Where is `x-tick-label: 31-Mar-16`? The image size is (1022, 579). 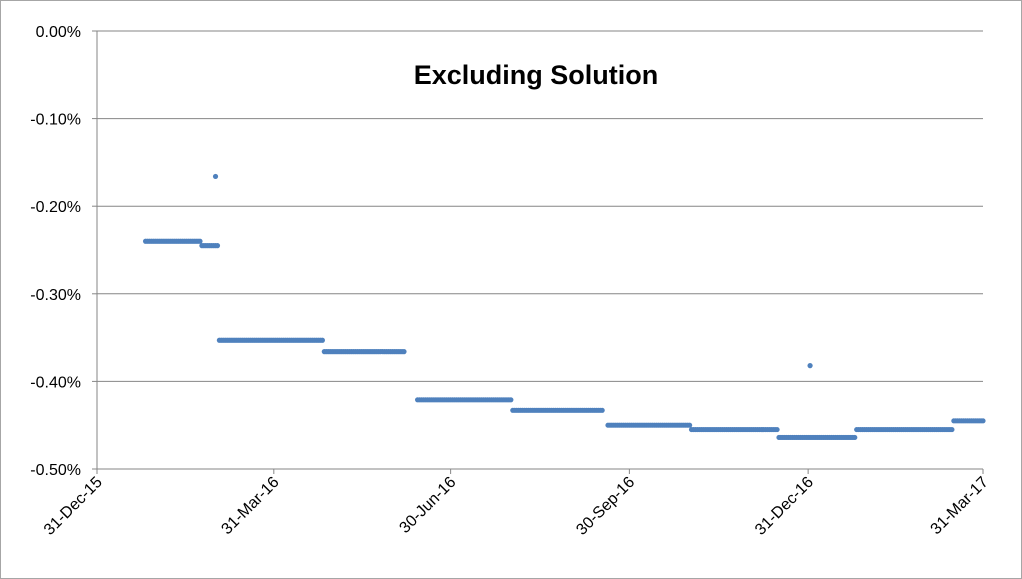 x-tick-label: 31-Mar-16 is located at coordinates (250, 506).